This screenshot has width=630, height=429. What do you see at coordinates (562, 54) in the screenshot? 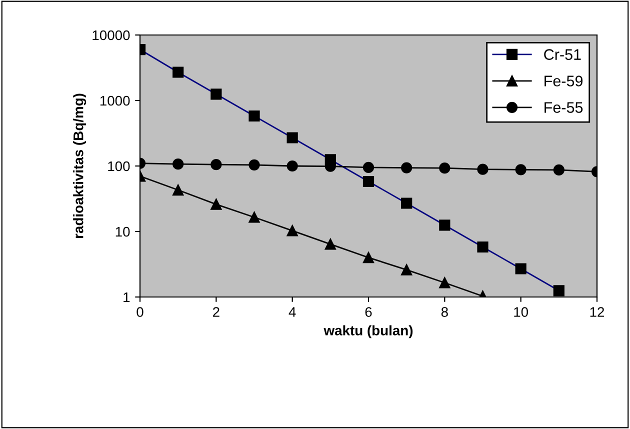
I see `legend-label: Cr-51` at bounding box center [562, 54].